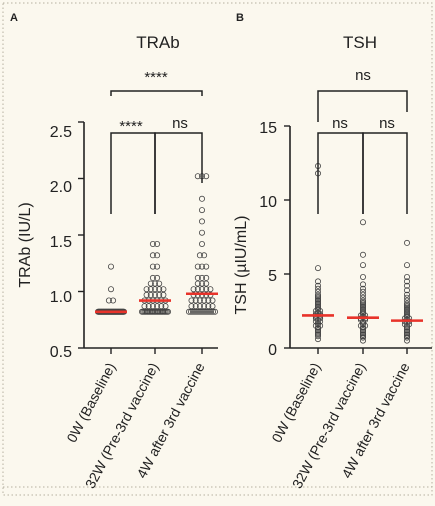  Describe the element at coordinates (340, 123) in the screenshot. I see `panel-b-sig-label-0: ns` at that location.